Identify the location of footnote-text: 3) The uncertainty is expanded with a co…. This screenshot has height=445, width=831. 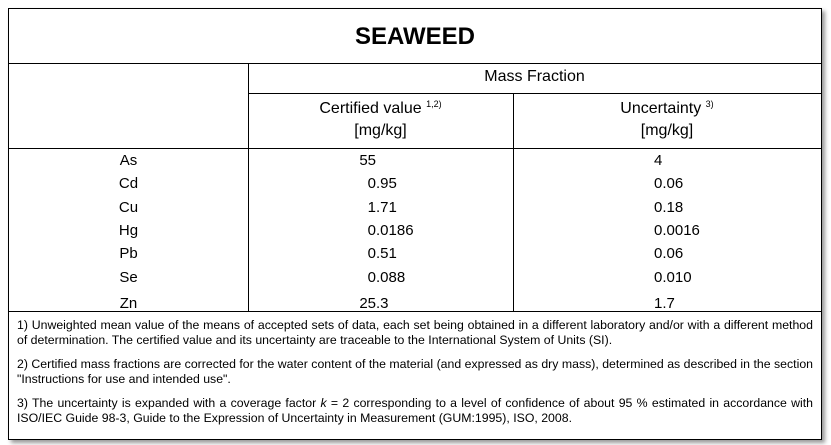
(169, 403).